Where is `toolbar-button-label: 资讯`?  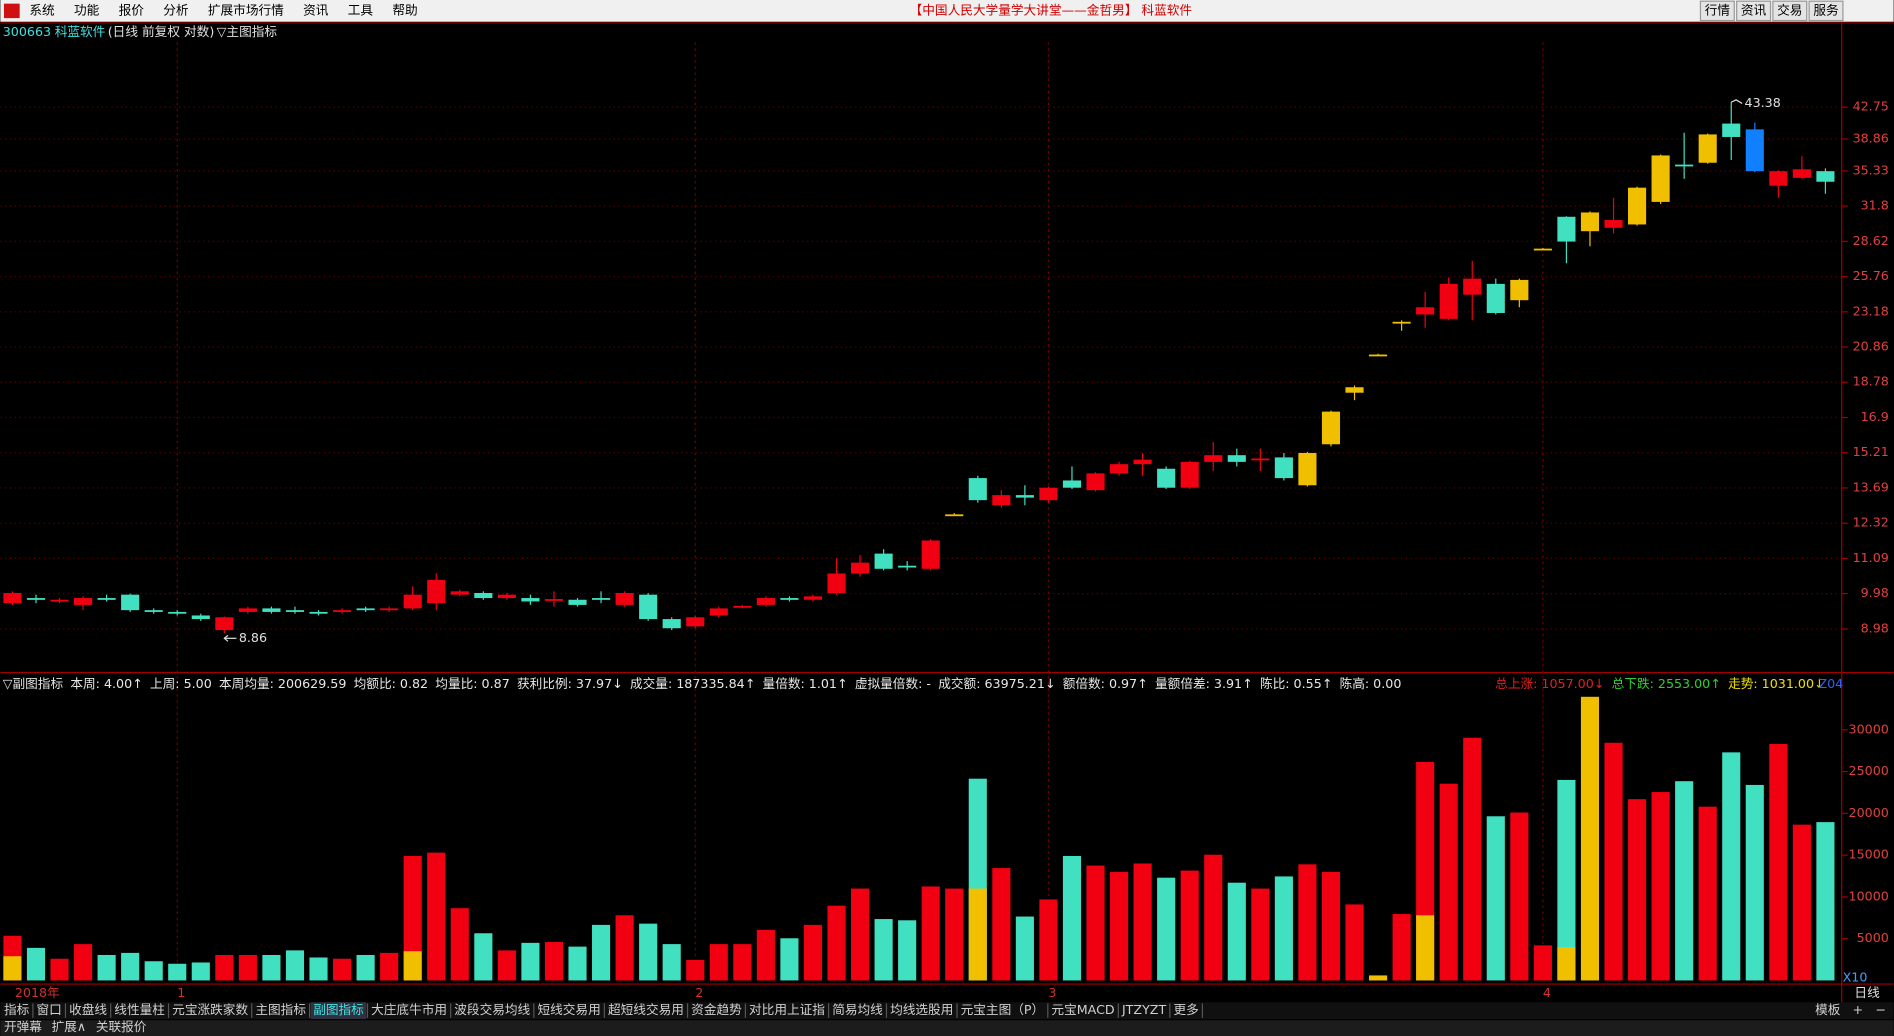
toolbar-button-label: 资讯 is located at coordinates (1754, 9).